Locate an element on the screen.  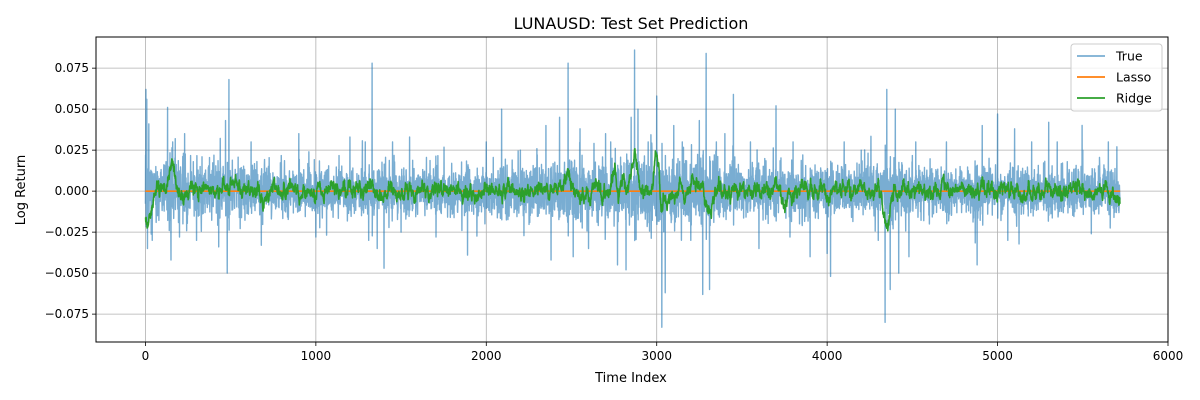
y-axis-title: Log Return is located at coordinates (21, 190).